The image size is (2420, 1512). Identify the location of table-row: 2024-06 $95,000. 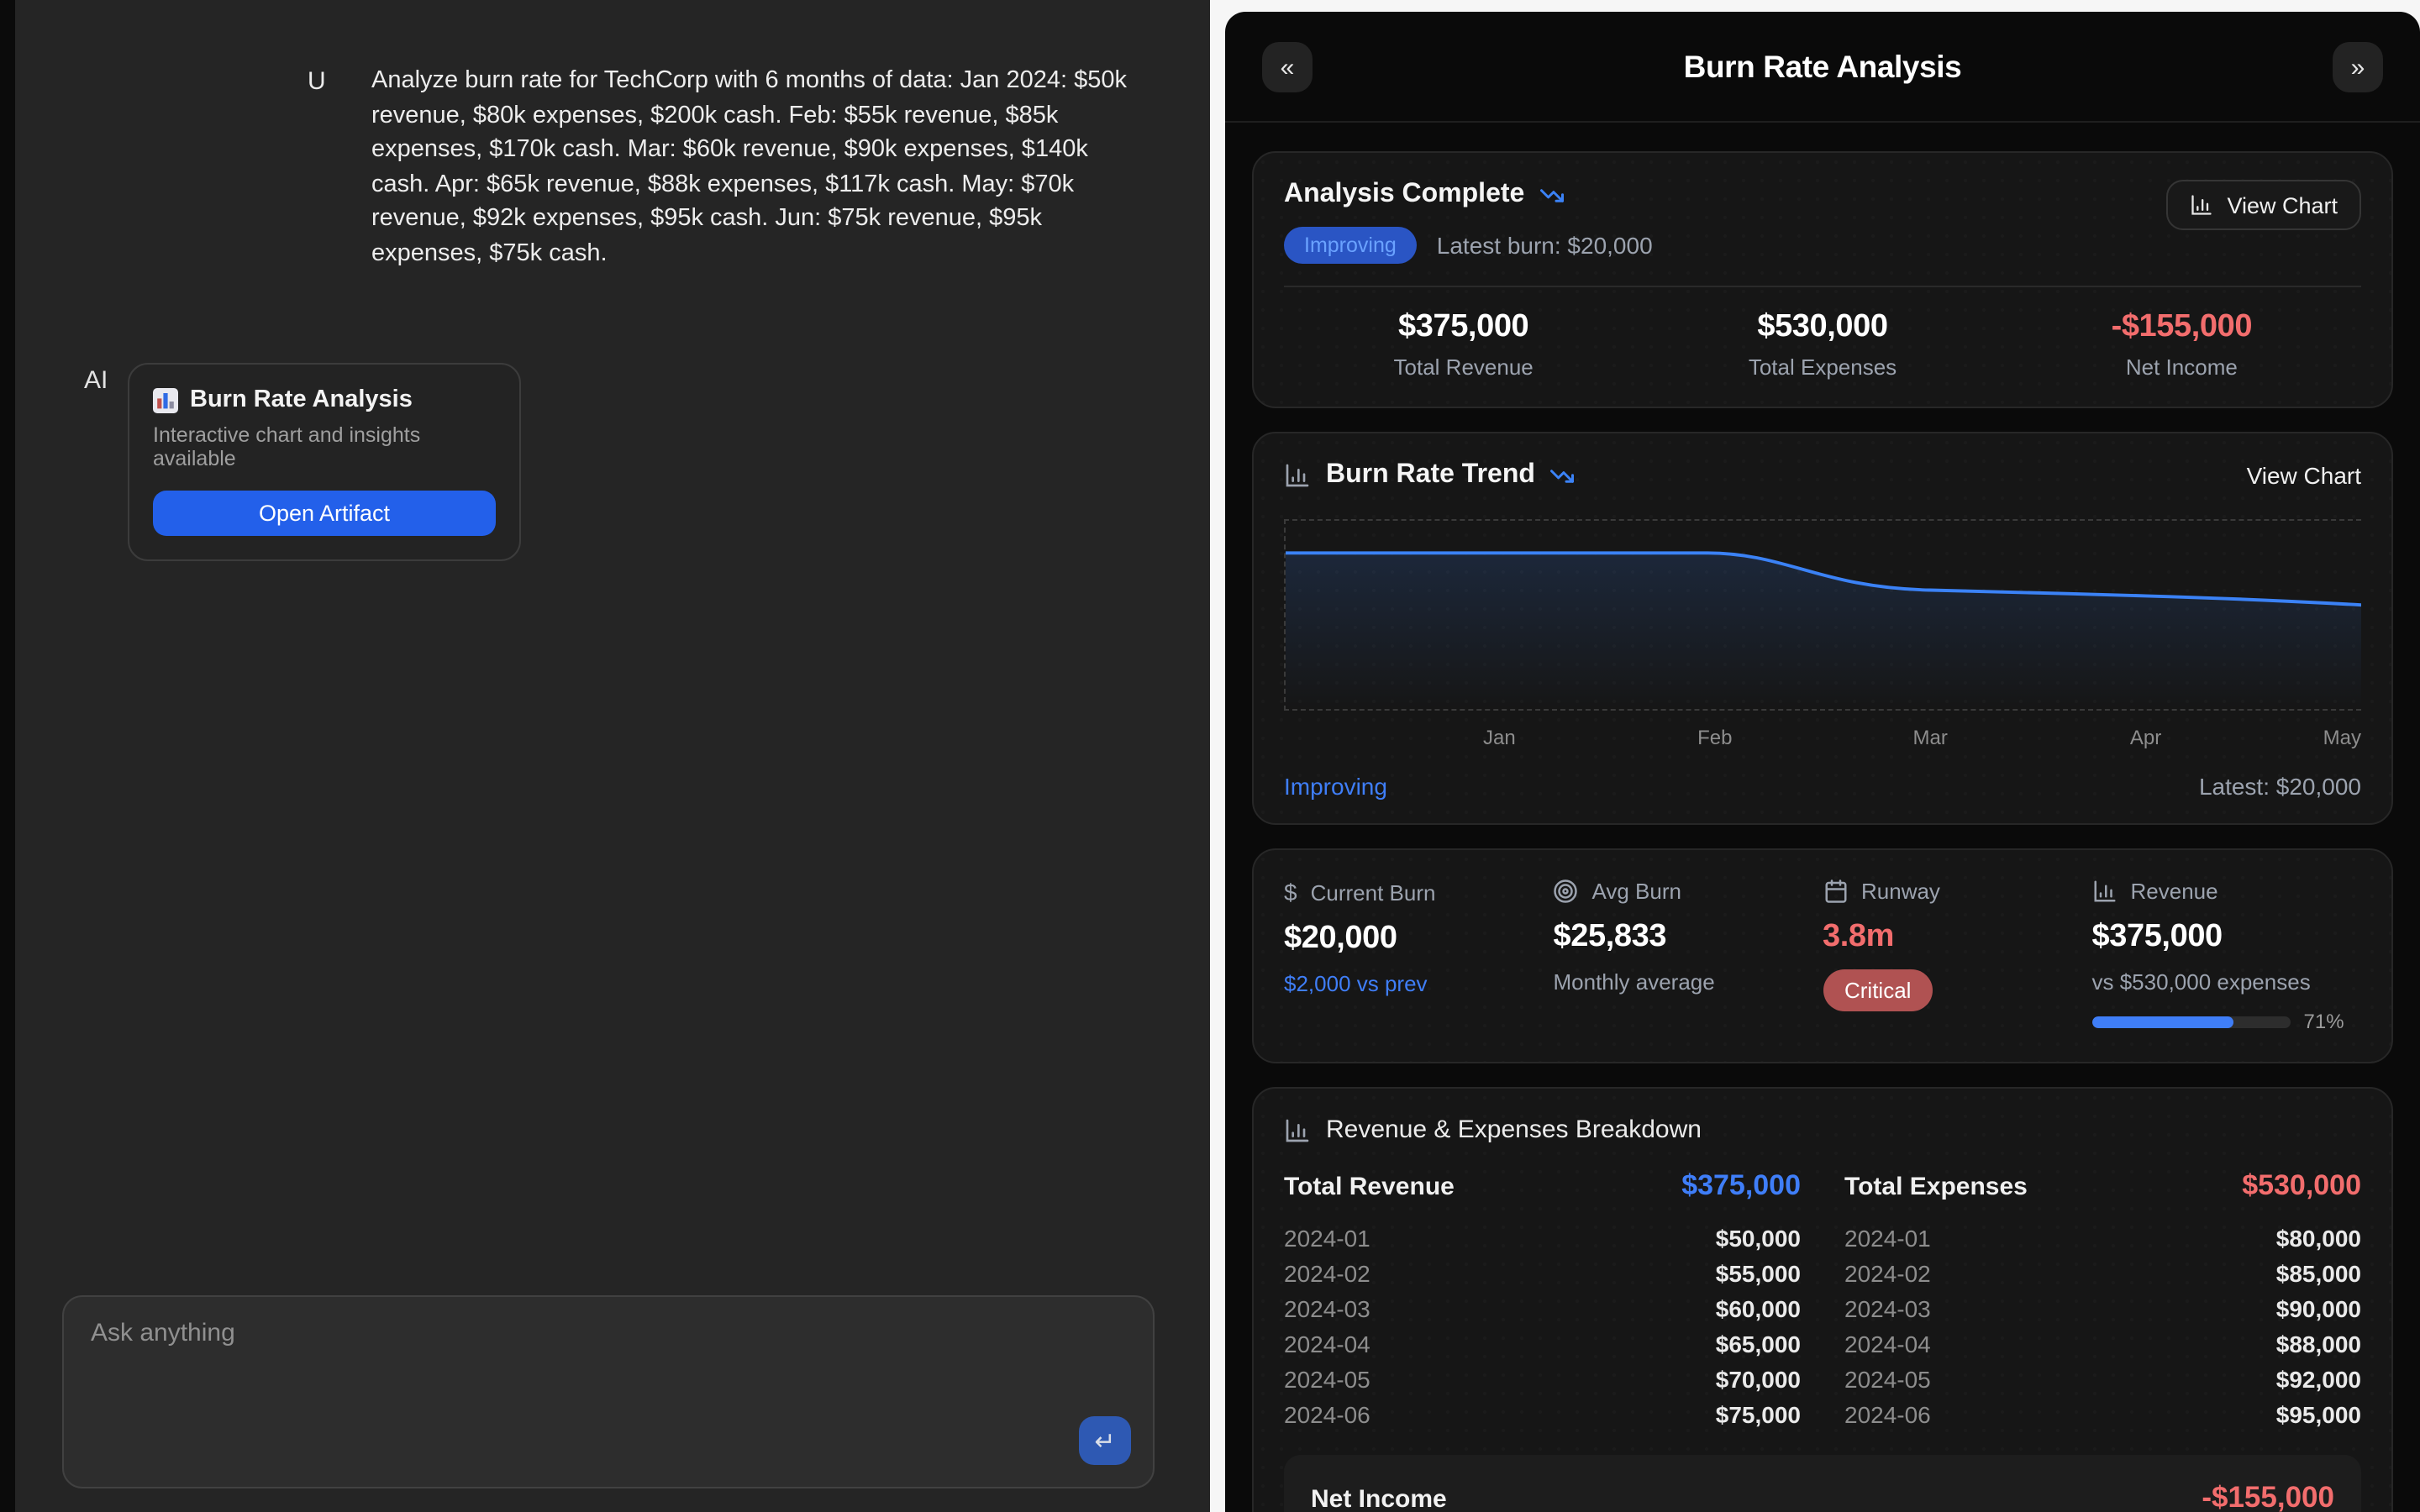
(2102, 1413).